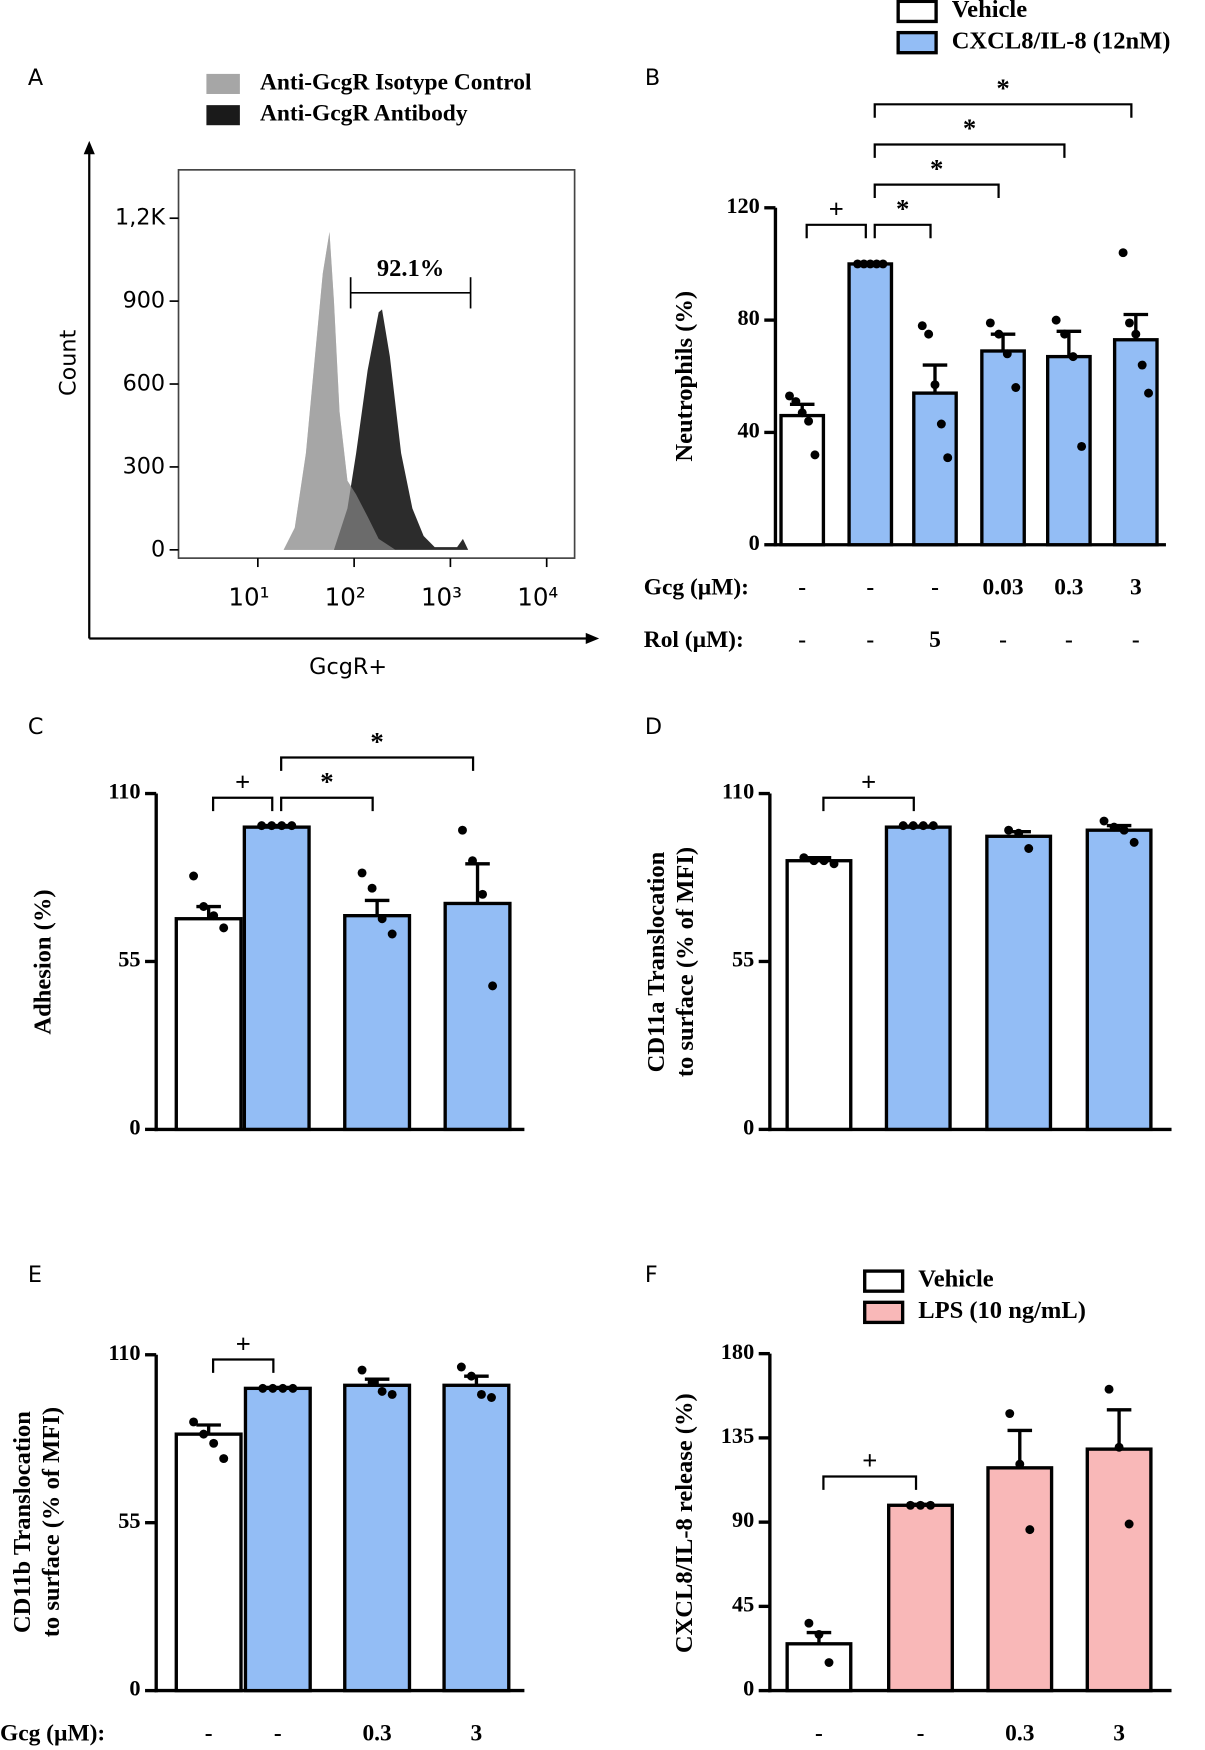 The height and width of the screenshot is (1750, 1205). I want to click on y-tick-label: 110, so click(124, 791).